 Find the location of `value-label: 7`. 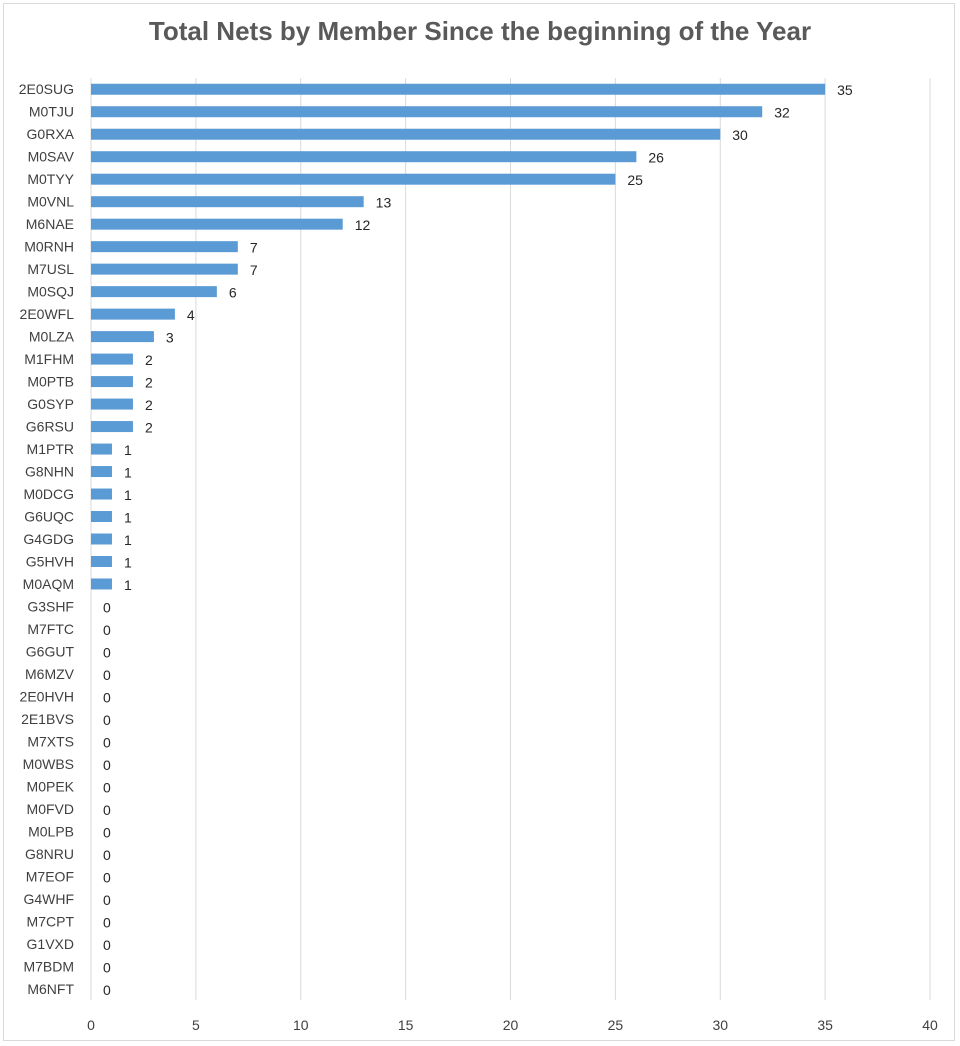

value-label: 7 is located at coordinates (254, 270).